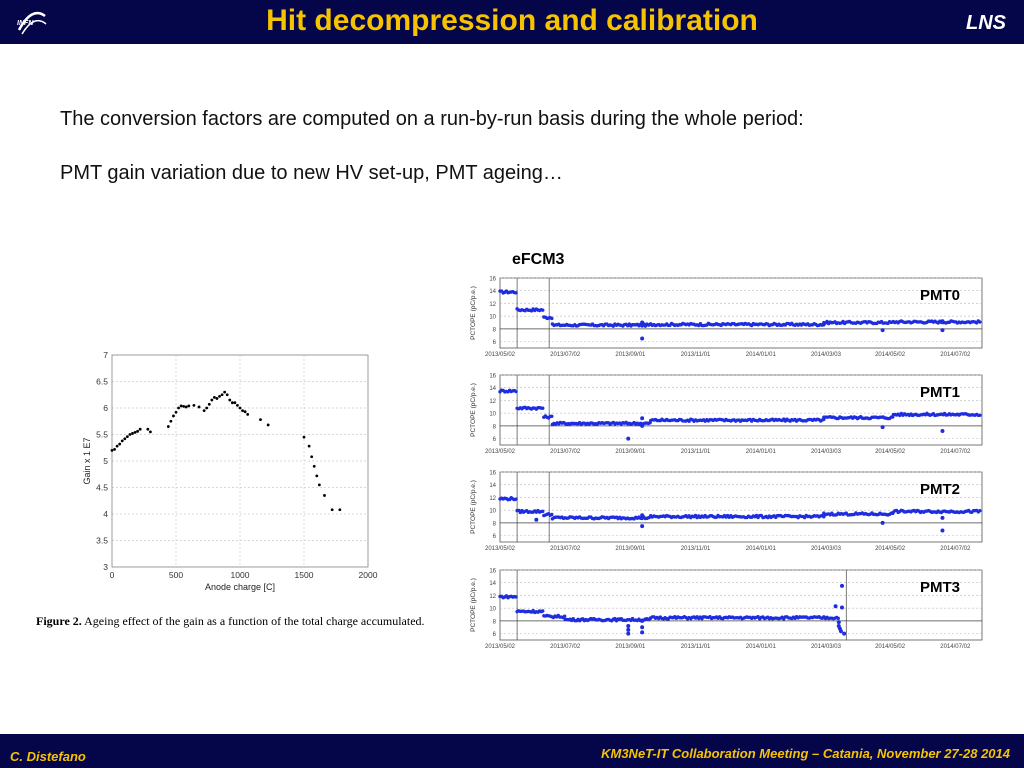  I want to click on x-tick-label: 2013/11/01, so click(696, 355).